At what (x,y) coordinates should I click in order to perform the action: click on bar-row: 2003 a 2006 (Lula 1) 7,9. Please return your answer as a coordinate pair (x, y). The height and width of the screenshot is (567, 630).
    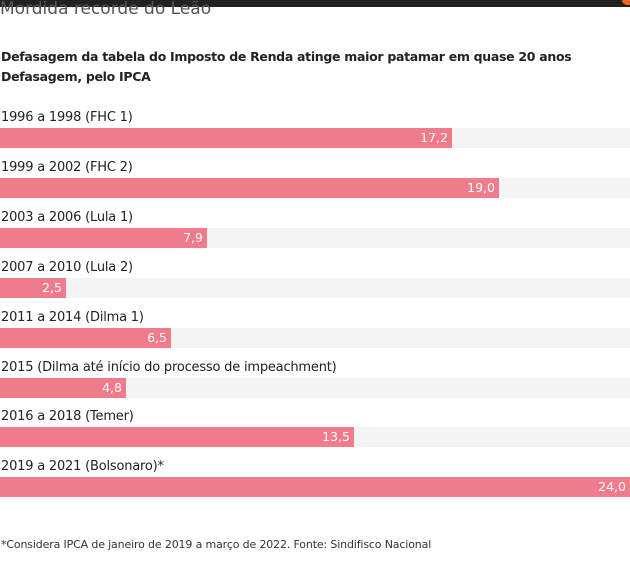
    Looking at the image, I should click on (315, 229).